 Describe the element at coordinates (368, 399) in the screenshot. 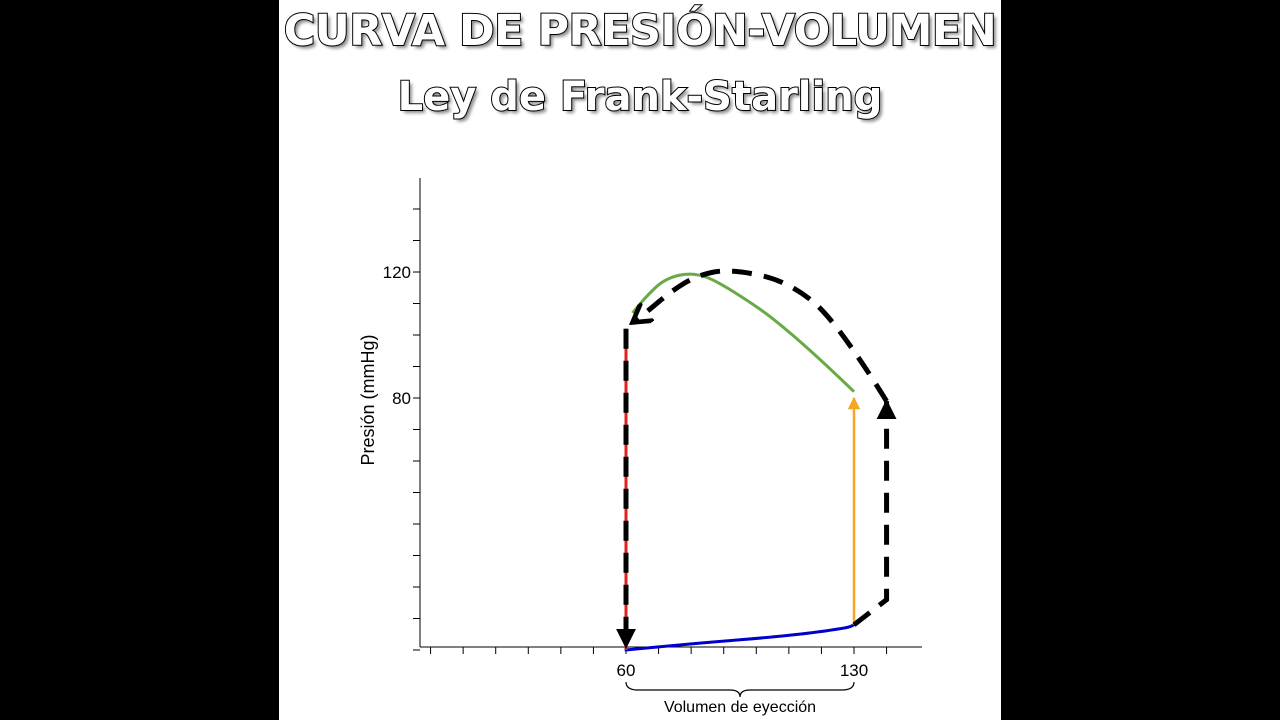

I see `y-axis-label: Presión (mmHg)` at that location.